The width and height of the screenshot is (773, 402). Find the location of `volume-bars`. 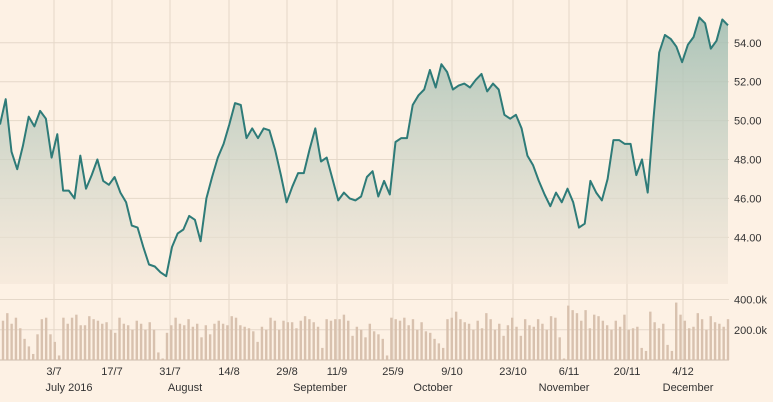

volume-bars is located at coordinates (365, 331).